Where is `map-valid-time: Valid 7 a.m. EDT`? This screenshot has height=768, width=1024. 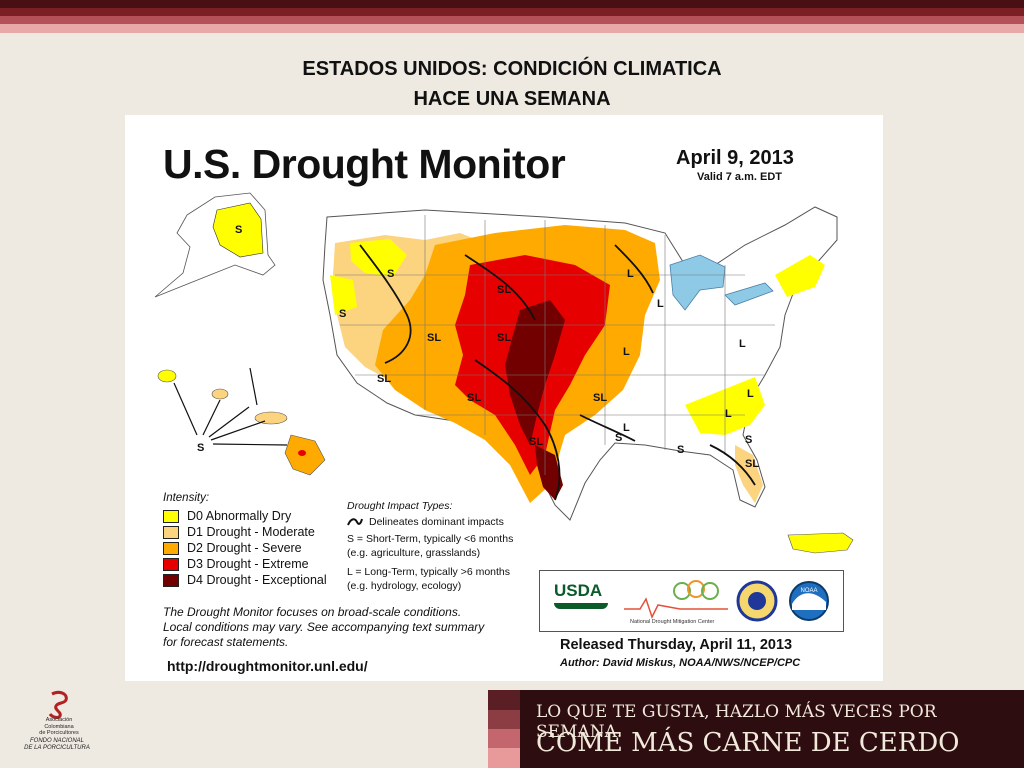 map-valid-time: Valid 7 a.m. EDT is located at coordinates (739, 177).